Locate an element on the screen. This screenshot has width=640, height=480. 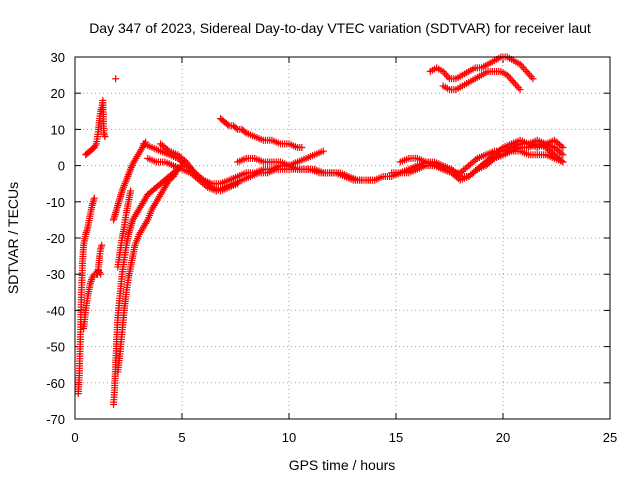
x-axis-label: GPS time / hours is located at coordinates (342, 465).